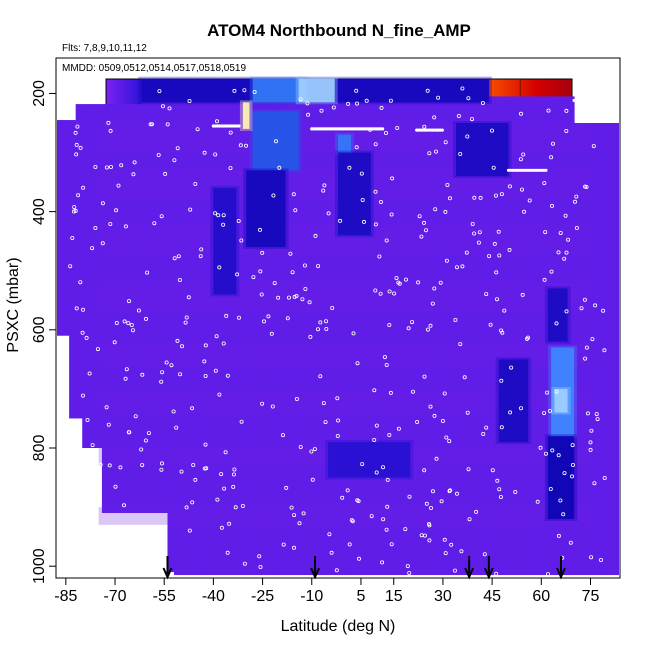 Image resolution: width=650 pixels, height=650 pixels. Describe the element at coordinates (154, 68) in the screenshot. I see `dates-subtitle: MMDD: 0509,0512,0514,0517,0518,0519` at that location.